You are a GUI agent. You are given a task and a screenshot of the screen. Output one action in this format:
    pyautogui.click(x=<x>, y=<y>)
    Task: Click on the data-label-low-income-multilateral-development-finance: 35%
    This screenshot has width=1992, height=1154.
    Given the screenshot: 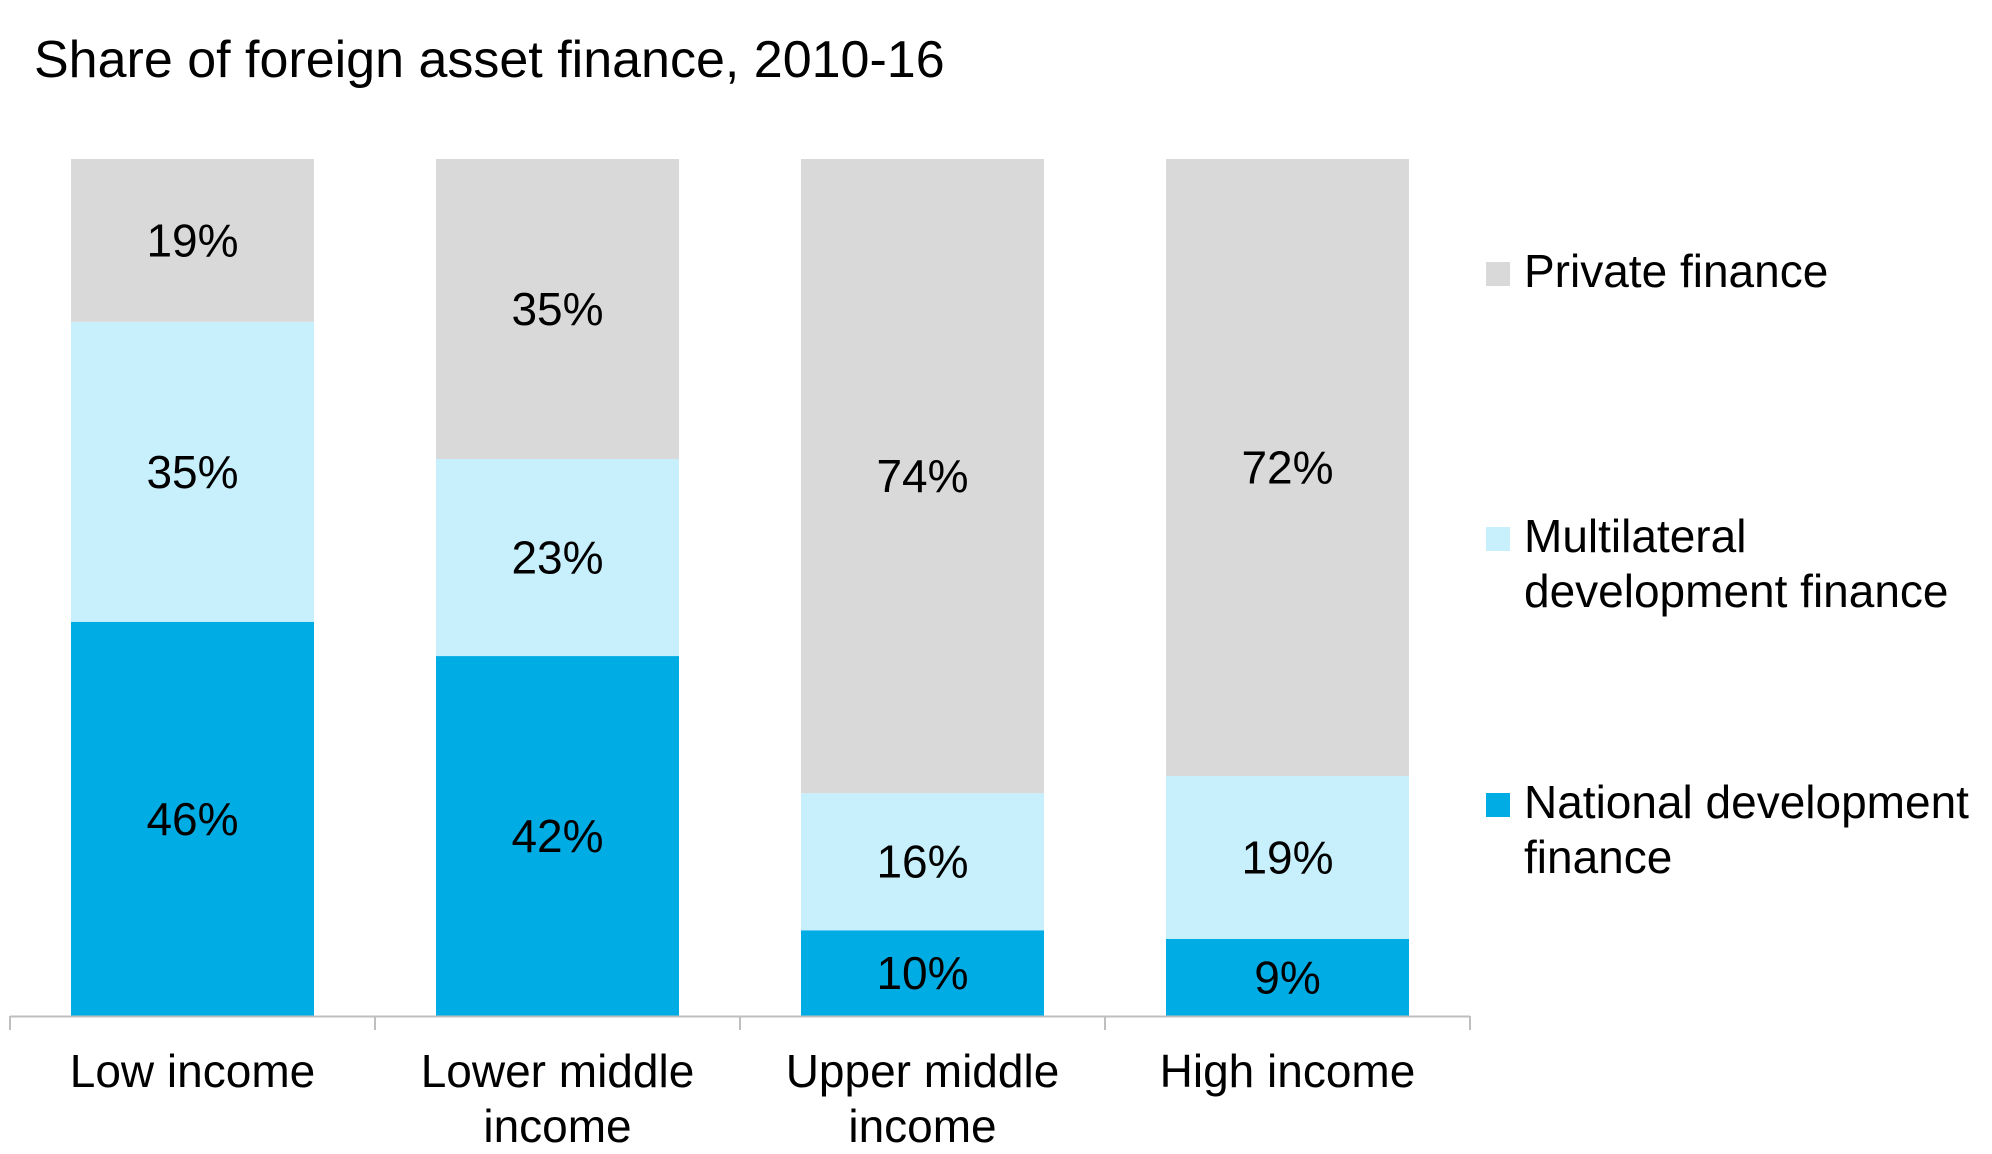 What is the action you would take?
    pyautogui.click(x=192, y=472)
    